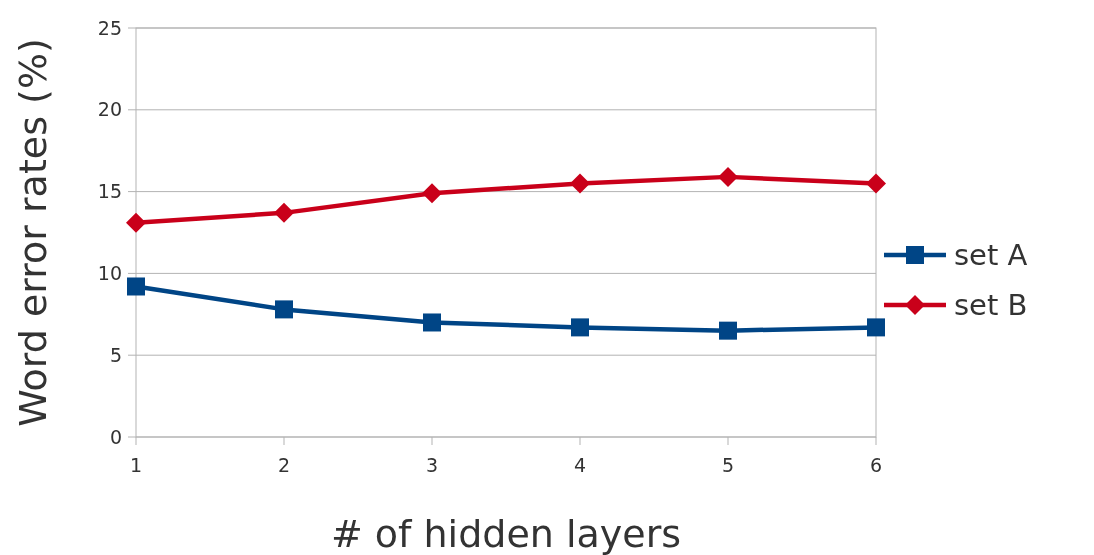  I want to click on y-tick-label: 5, so click(115, 354).